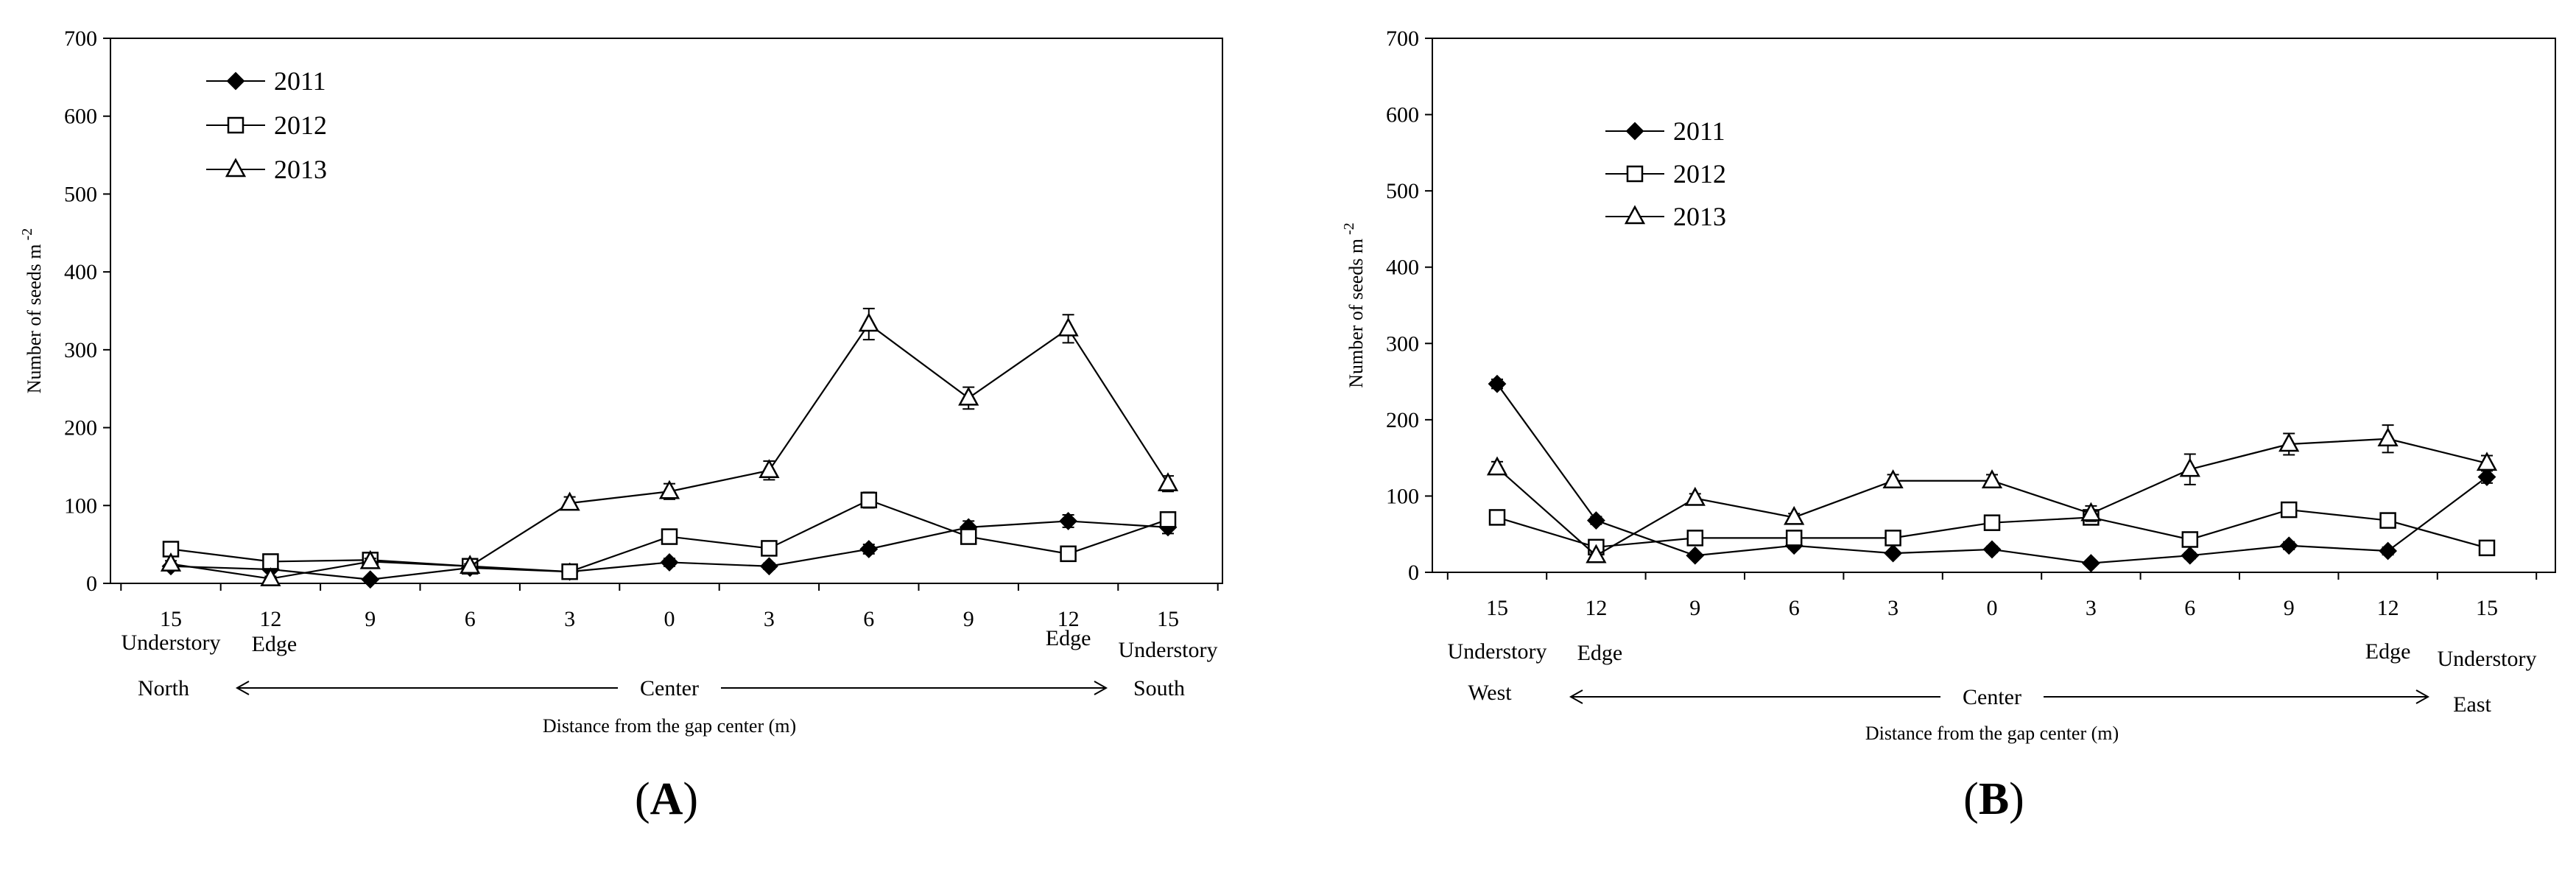  What do you see at coordinates (2388, 651) in the screenshot?
I see `position-label: Edge` at bounding box center [2388, 651].